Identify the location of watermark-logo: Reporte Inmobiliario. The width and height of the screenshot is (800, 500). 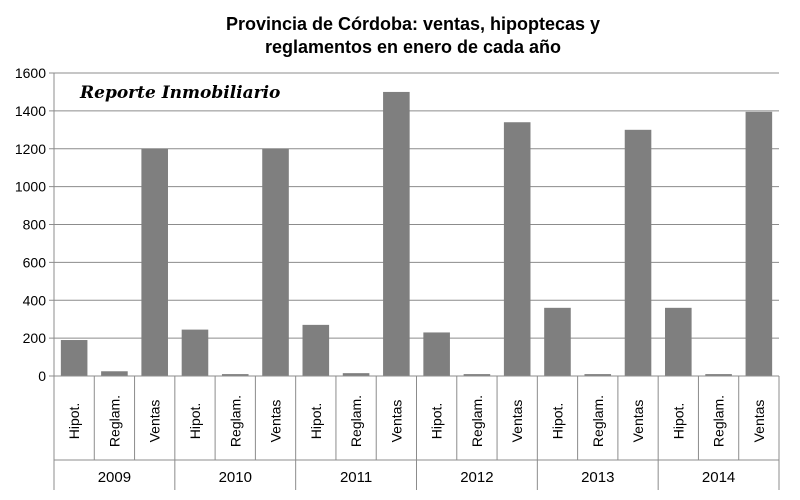
(179, 93).